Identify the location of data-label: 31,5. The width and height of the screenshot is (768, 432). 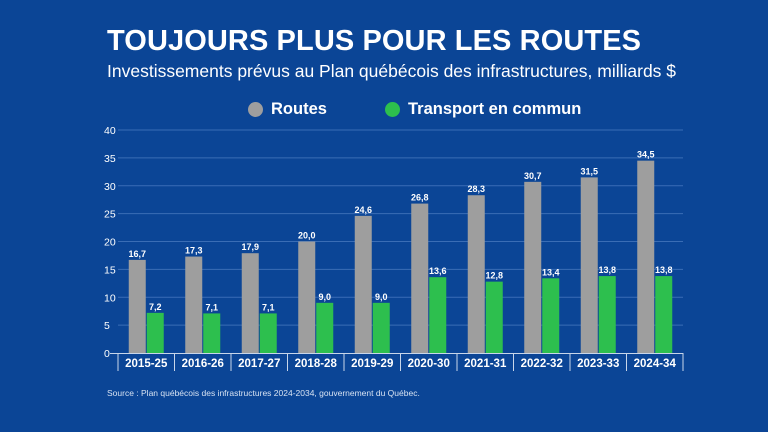
(589, 171).